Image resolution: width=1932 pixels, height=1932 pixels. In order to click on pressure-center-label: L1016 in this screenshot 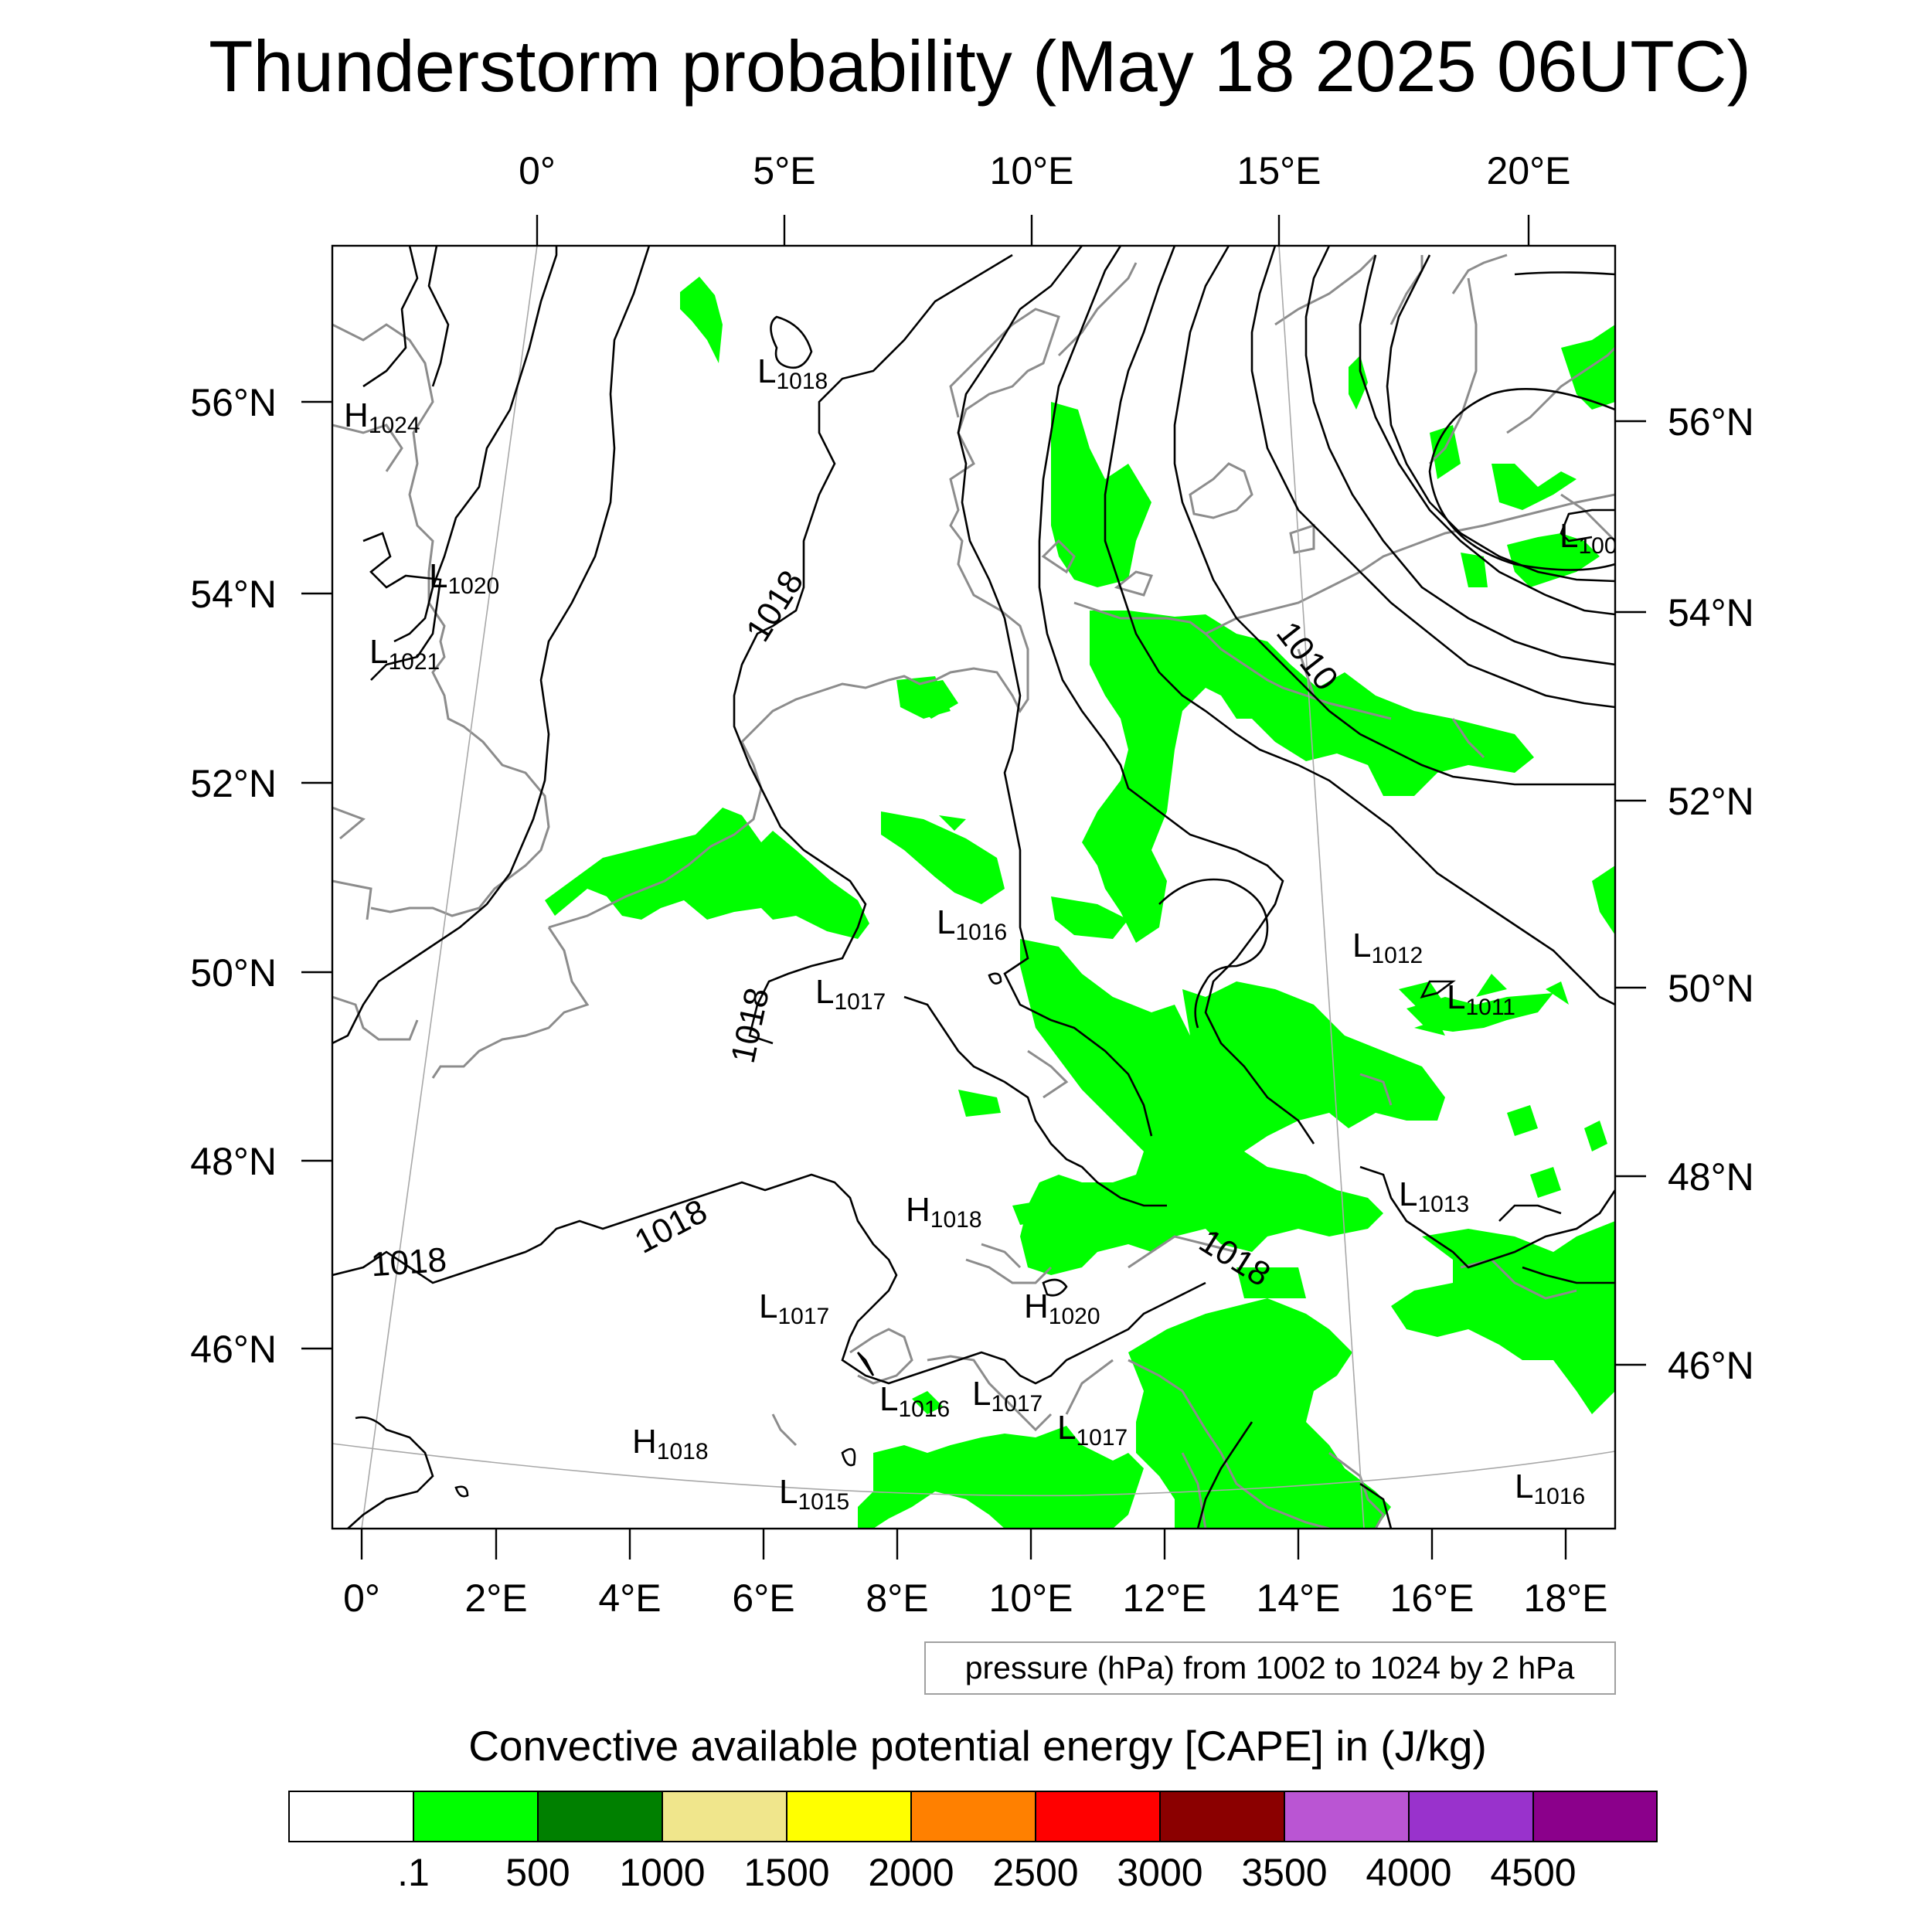, I will do `click(1550, 1489)`.